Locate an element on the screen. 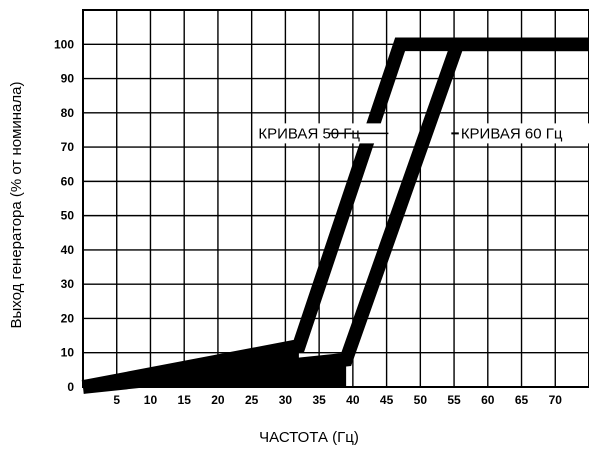 This screenshot has height=450, width=589. y-tick-label-20: 20 is located at coordinates (68, 318).